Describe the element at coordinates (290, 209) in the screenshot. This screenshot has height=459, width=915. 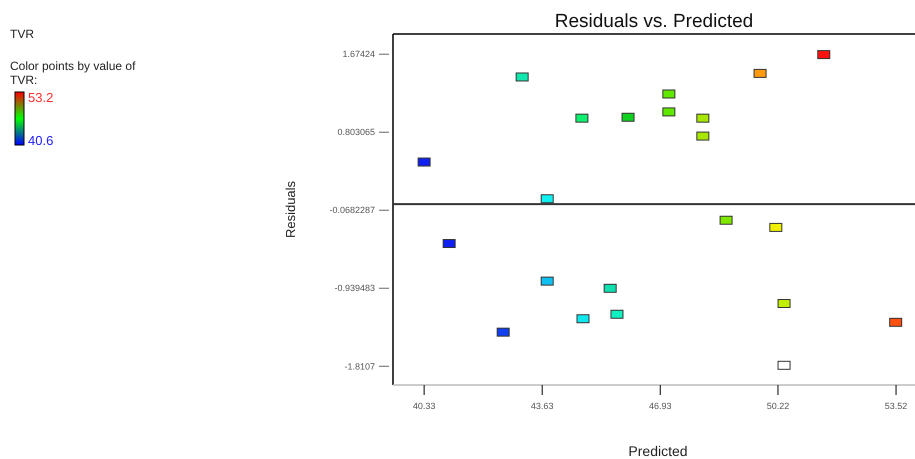
I see `y-axis-title: Residuals` at that location.